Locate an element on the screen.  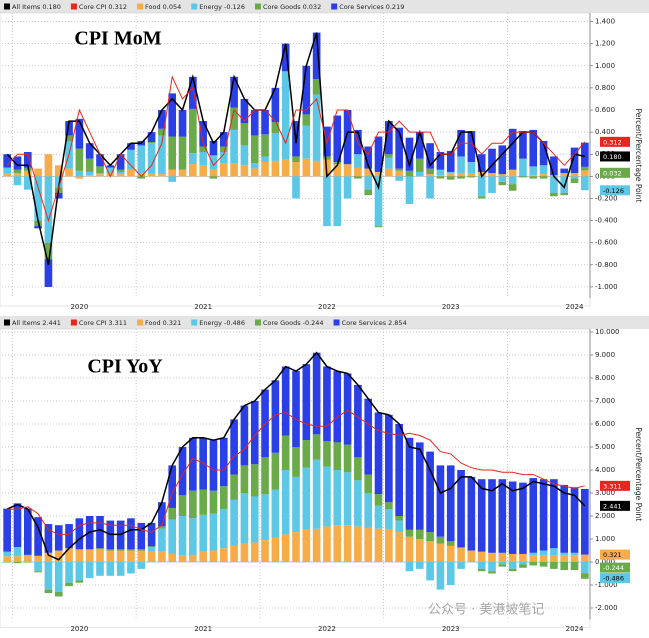
legend-name: Core Services is located at coordinates (361, 7).